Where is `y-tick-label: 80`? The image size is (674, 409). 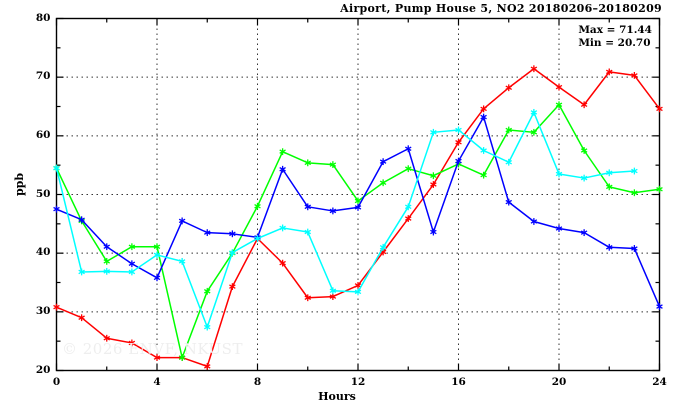 y-tick-label: 80 is located at coordinates (43, 17).